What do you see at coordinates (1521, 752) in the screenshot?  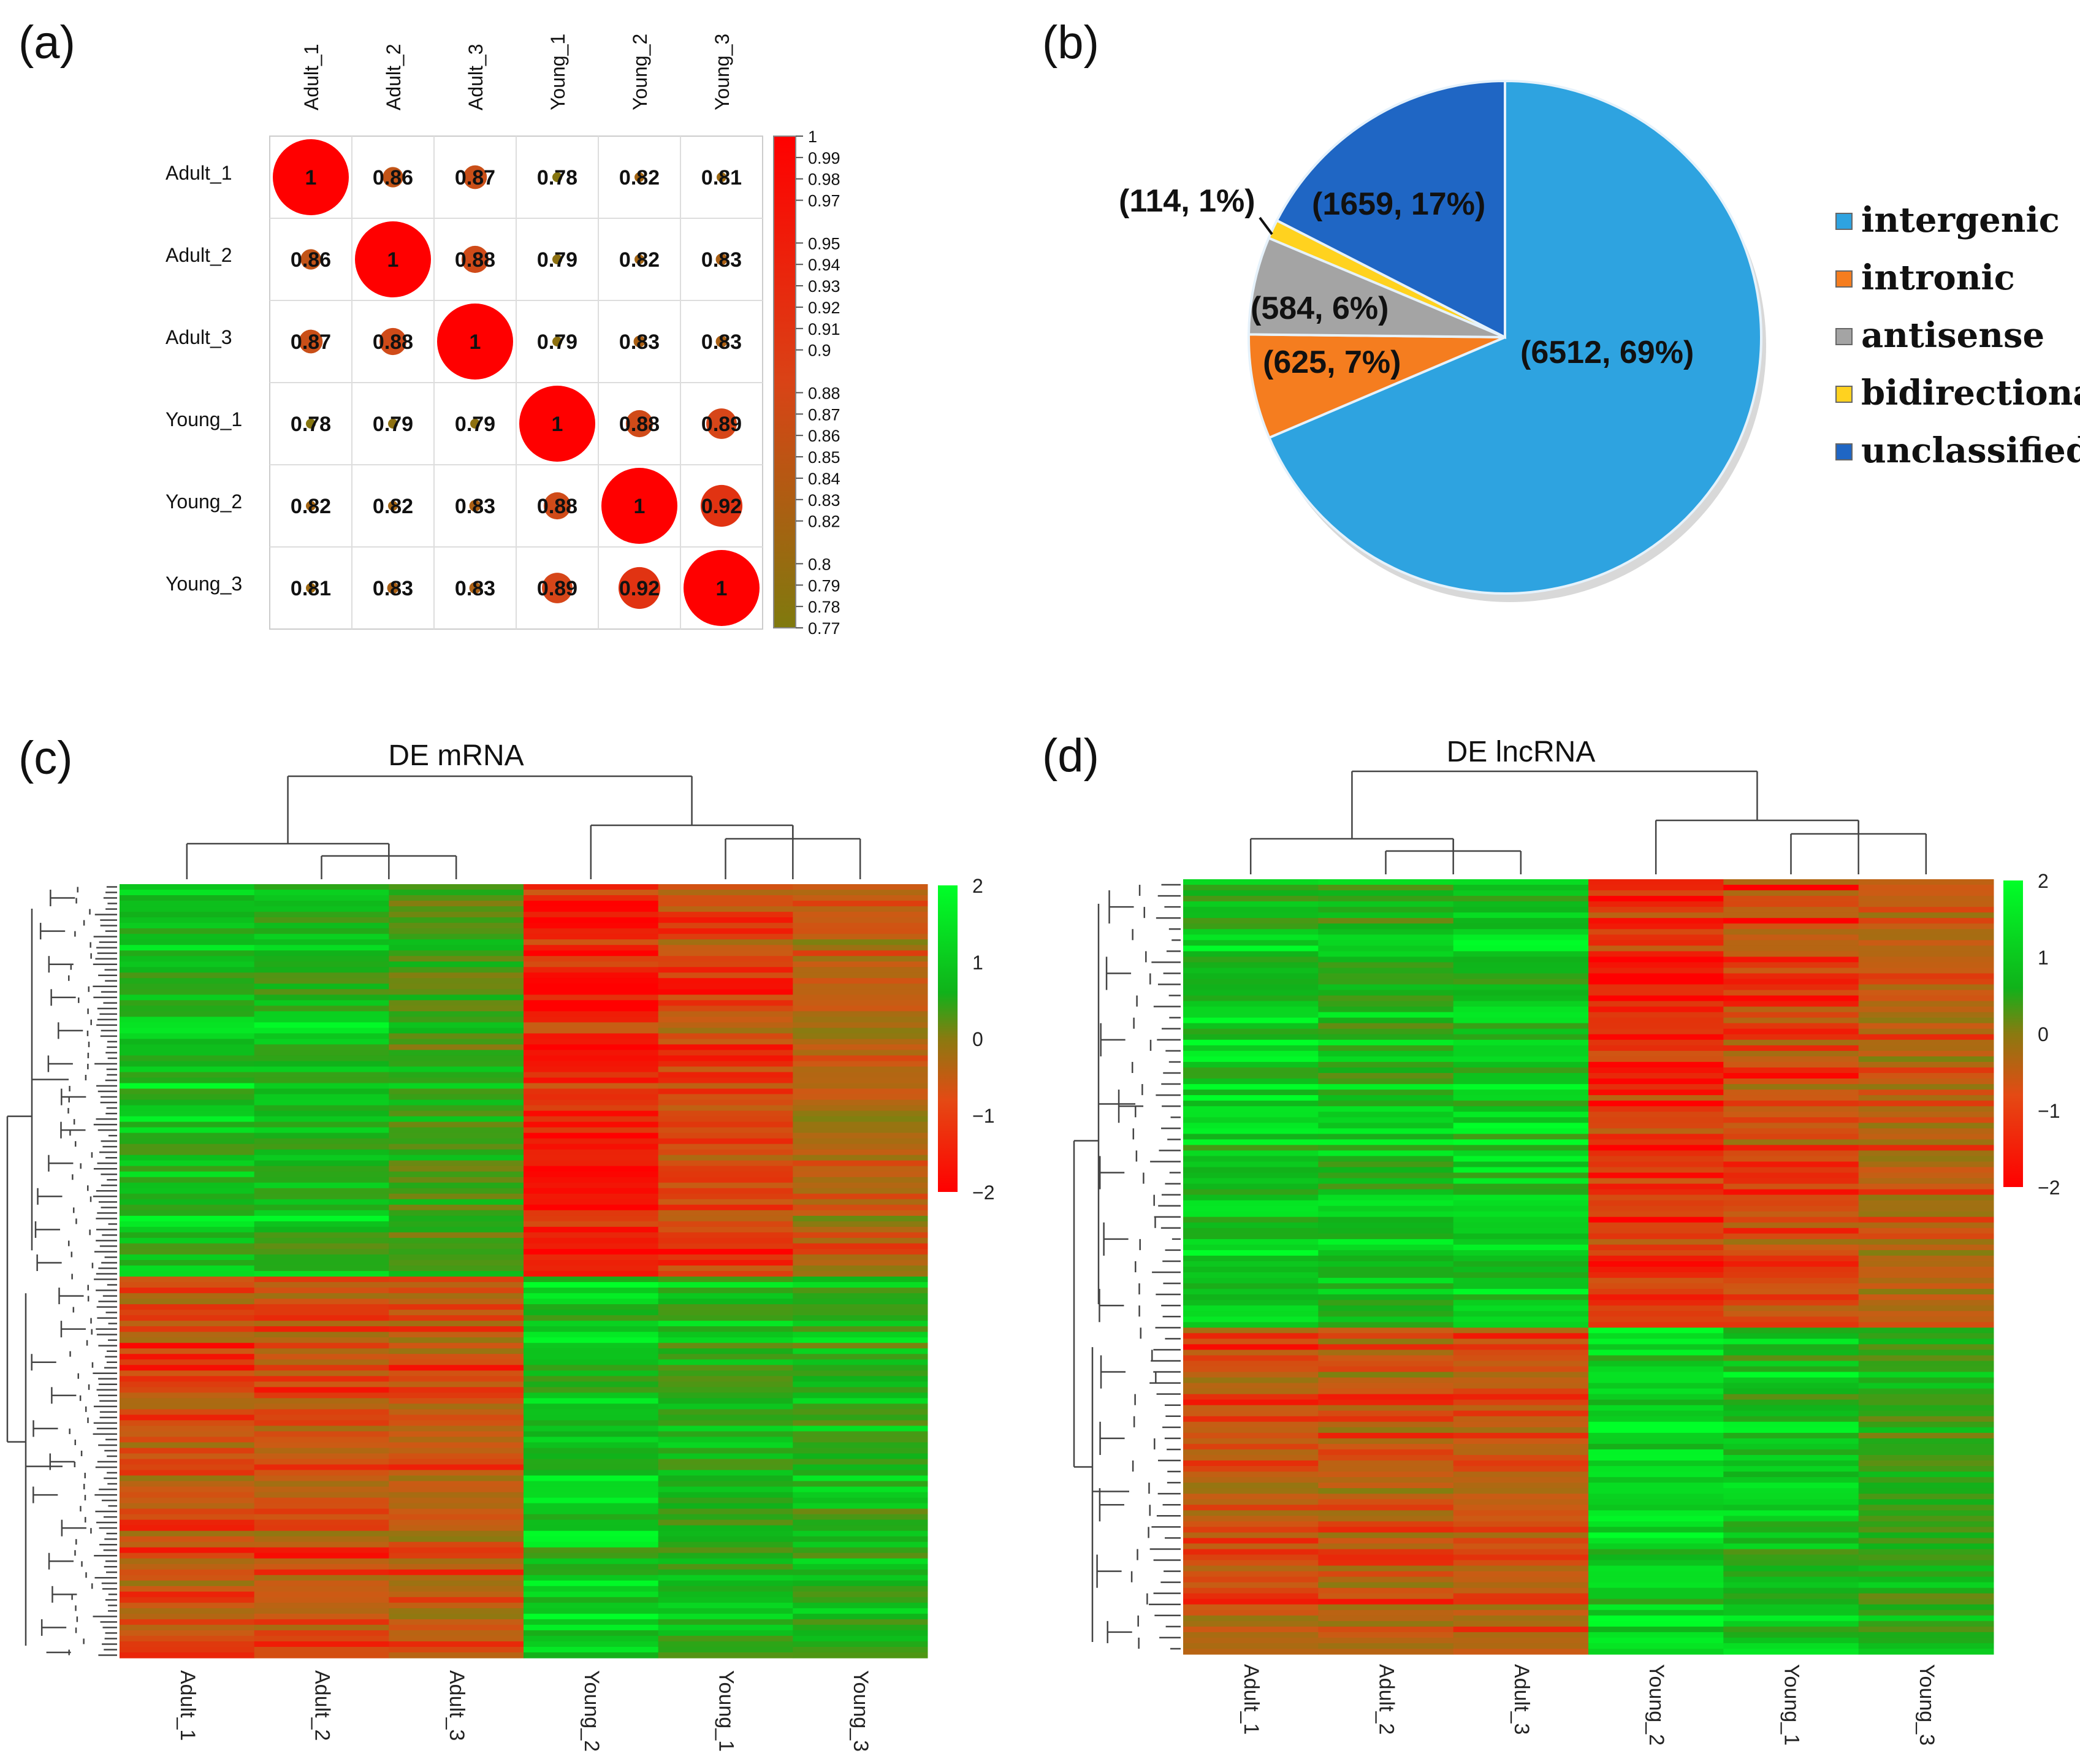 I see `heatmap-title: DE lncRNA` at bounding box center [1521, 752].